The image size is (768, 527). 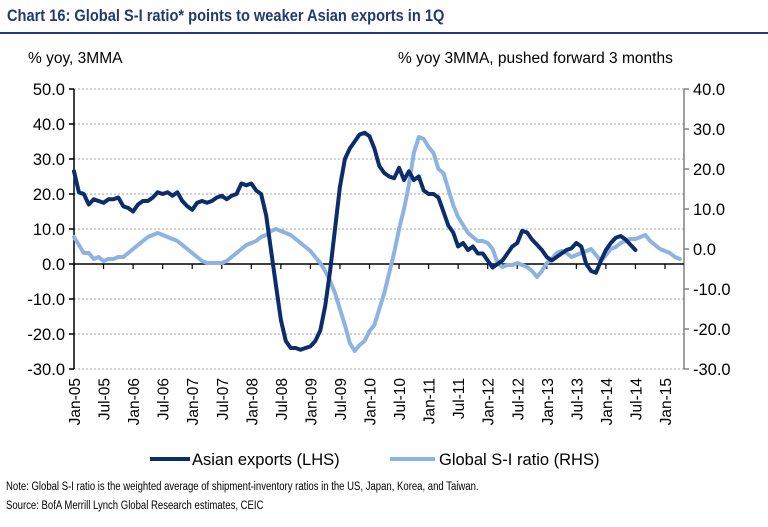 I want to click on left-axis-tick-label: -20.0, so click(x=46, y=335).